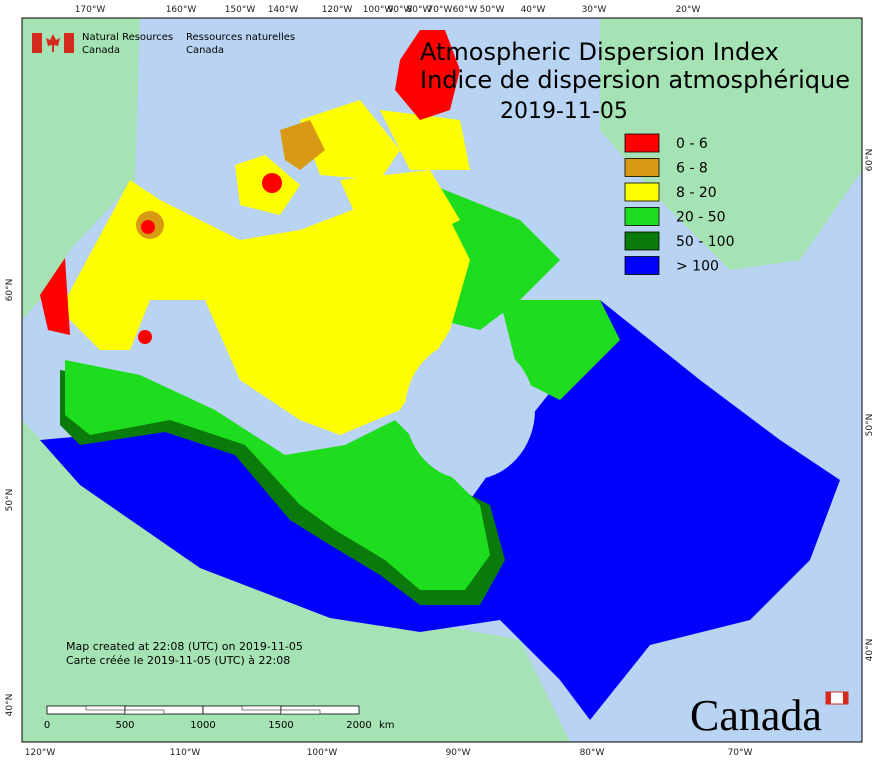 The image size is (880, 764). Describe the element at coordinates (492, 10) in the screenshot. I see `longitude-label: 50°W` at that location.